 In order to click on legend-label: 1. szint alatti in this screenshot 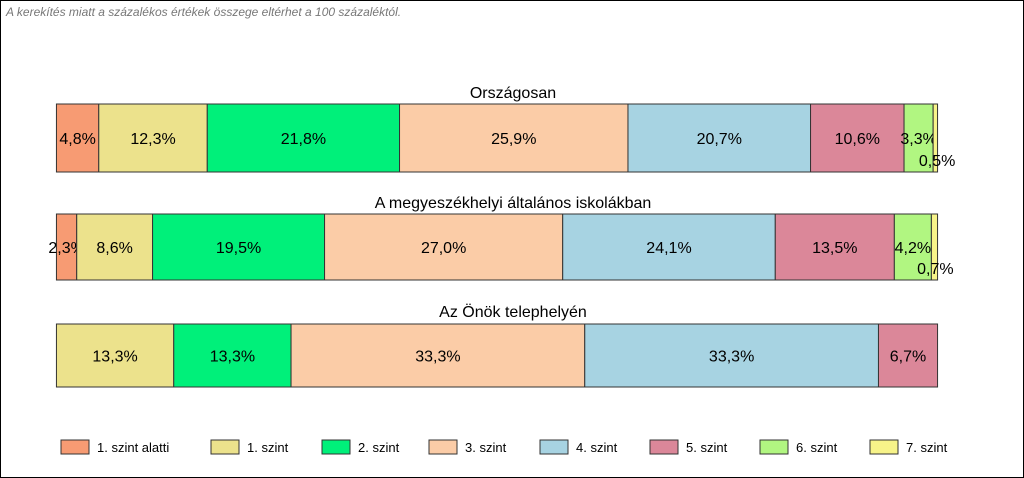, I will do `click(133, 447)`.